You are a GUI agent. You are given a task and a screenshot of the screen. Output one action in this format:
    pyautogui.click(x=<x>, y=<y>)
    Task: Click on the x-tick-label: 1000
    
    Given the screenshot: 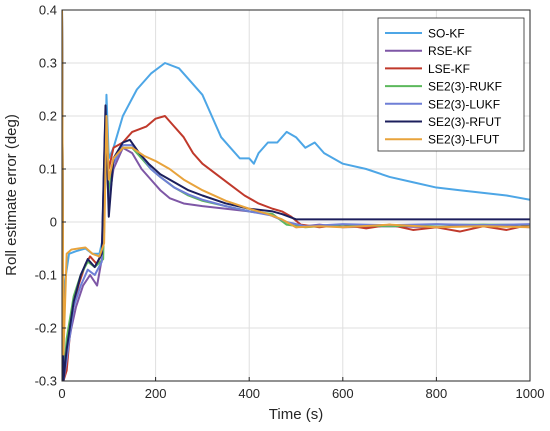 What is the action you would take?
    pyautogui.click(x=530, y=393)
    